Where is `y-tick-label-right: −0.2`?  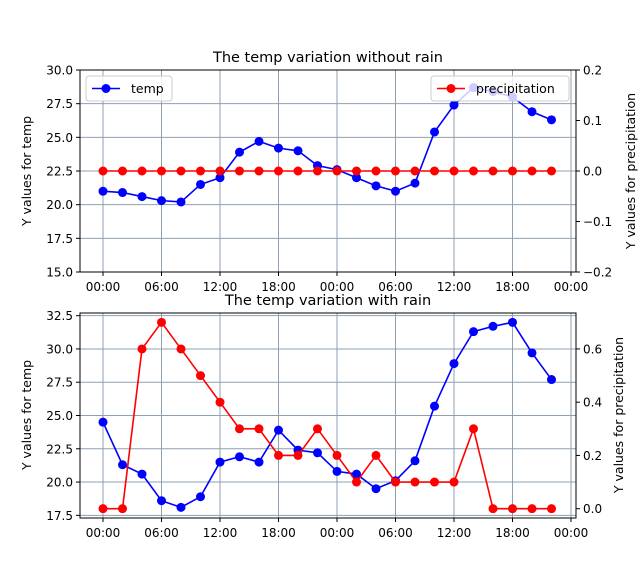
y-tick-label-right: −0.2 is located at coordinates (597, 273).